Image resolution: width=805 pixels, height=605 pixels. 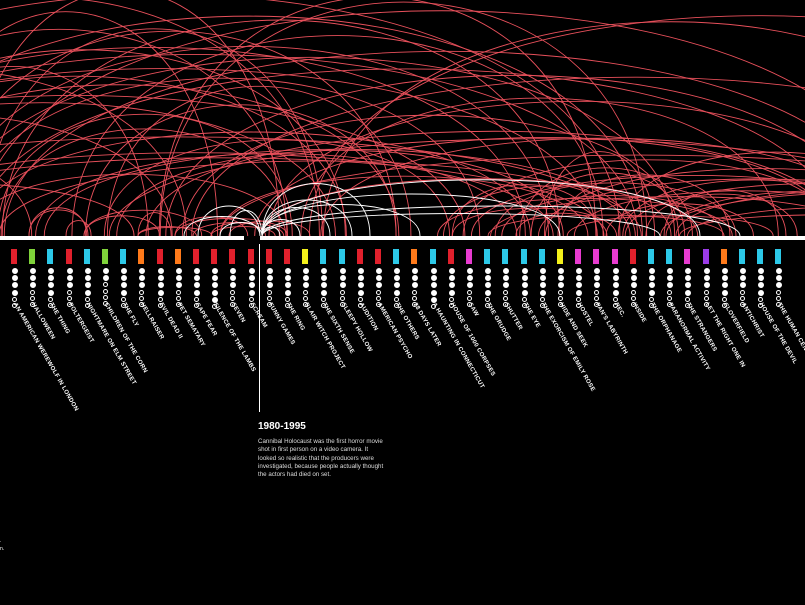 I want to click on movie-title: The Fly, so click(x=130, y=315).